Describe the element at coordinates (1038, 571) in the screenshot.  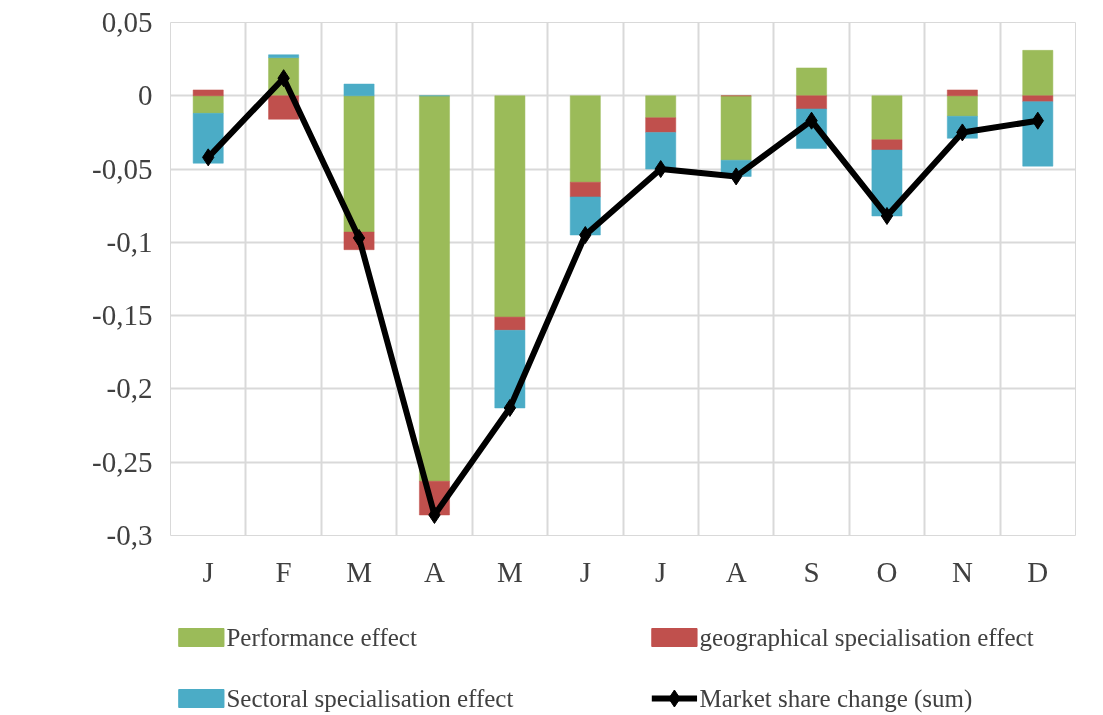
I see `x-tick-label: D` at that location.